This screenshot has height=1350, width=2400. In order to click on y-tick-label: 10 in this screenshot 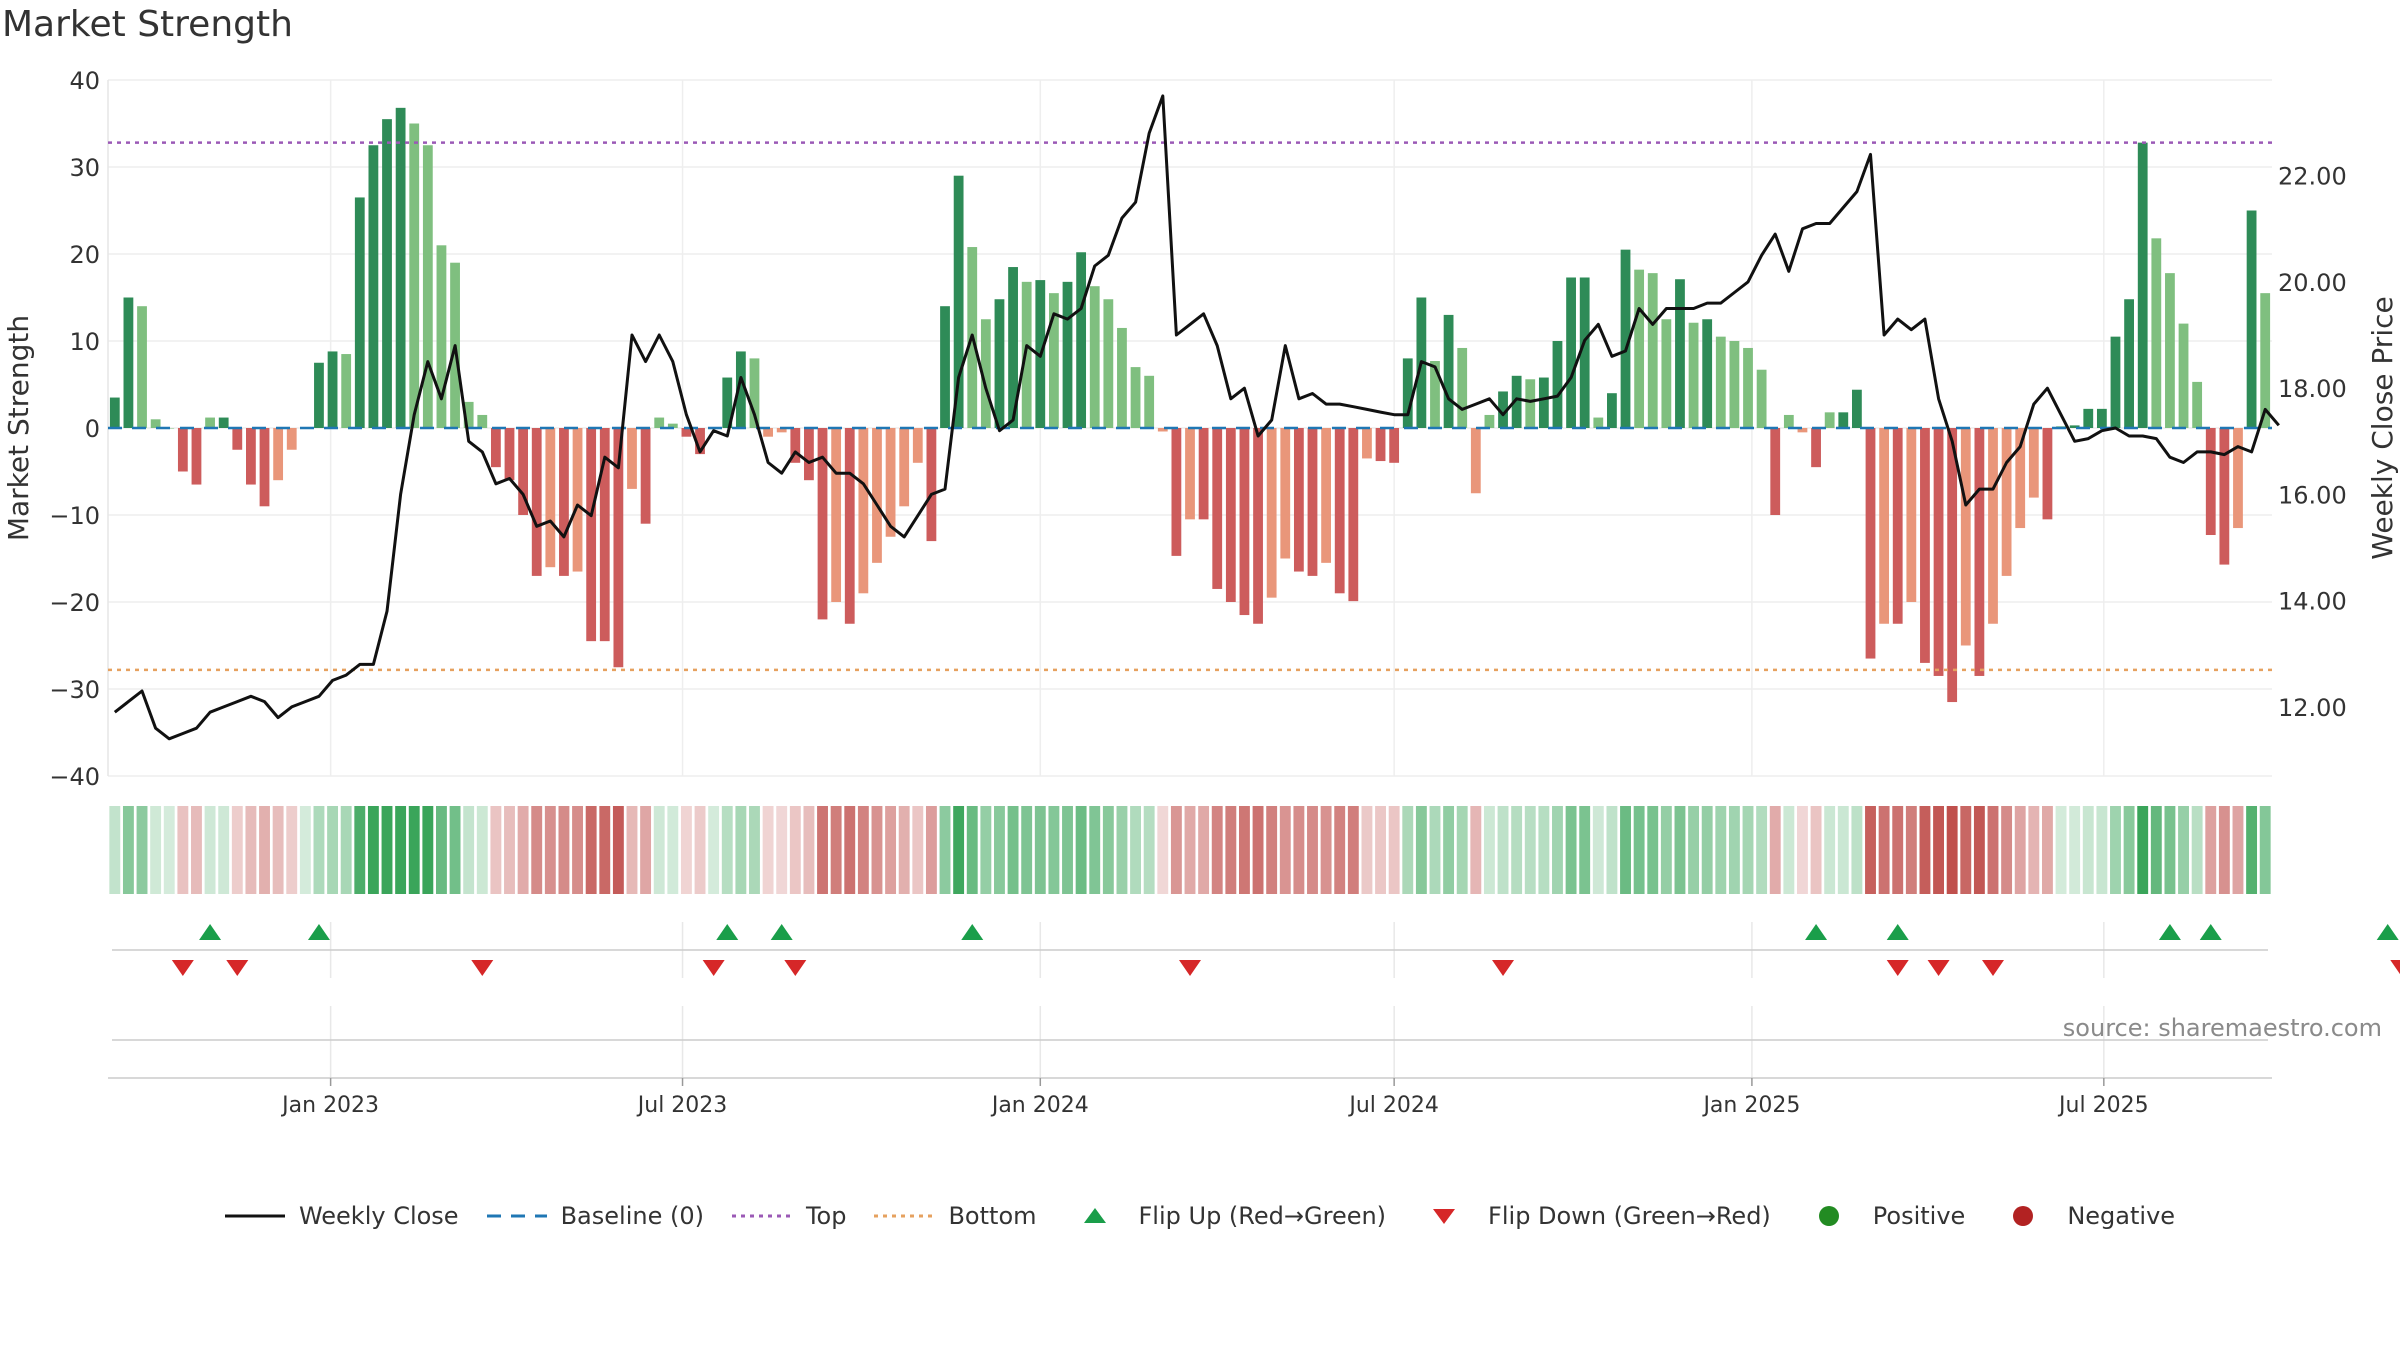, I will do `click(84, 342)`.